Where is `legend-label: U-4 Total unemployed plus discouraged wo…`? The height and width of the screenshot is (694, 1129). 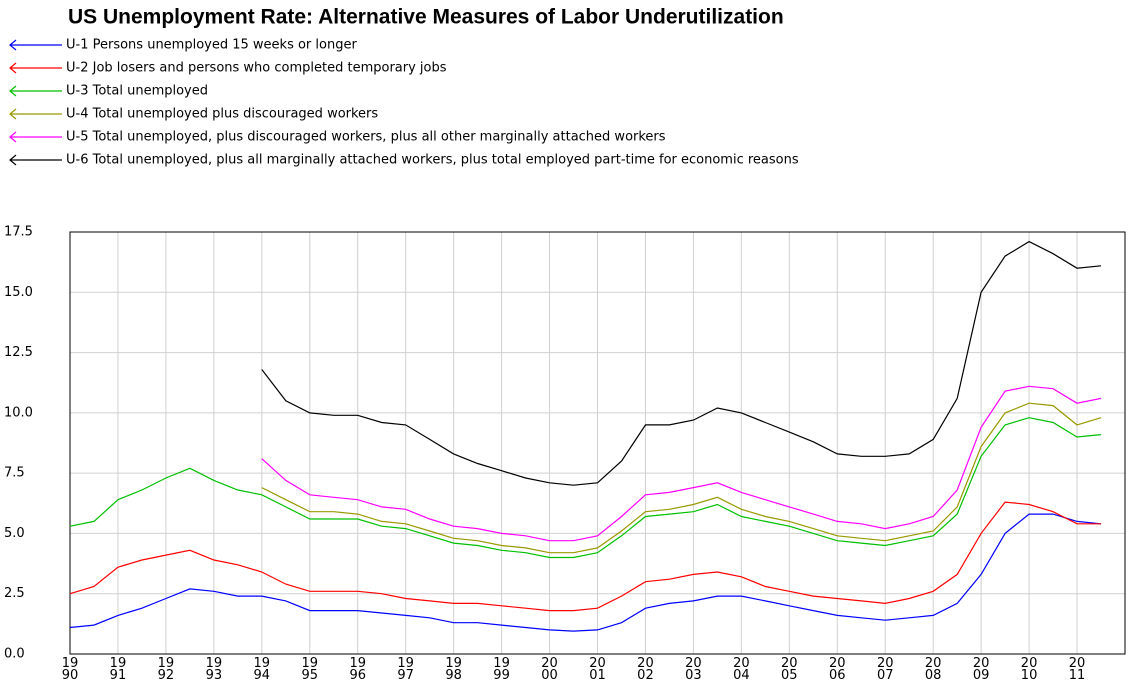 legend-label: U-4 Total unemployed plus discouraged wo… is located at coordinates (222, 114).